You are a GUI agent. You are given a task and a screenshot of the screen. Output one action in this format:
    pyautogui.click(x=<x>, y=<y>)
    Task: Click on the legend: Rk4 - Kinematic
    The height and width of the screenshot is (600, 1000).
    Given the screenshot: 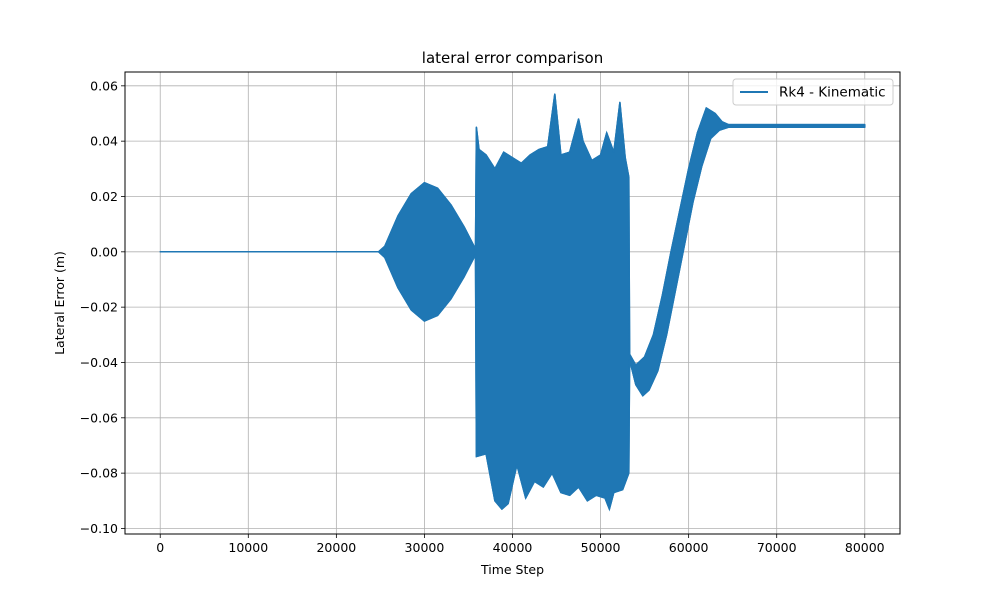 What is the action you would take?
    pyautogui.click(x=813, y=92)
    